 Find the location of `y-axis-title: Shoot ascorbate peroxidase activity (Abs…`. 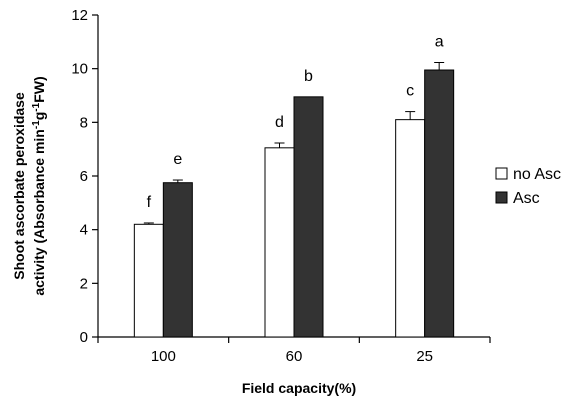

y-axis-title: Shoot ascorbate peroxidase activity (Abs… is located at coordinates (29, 185).